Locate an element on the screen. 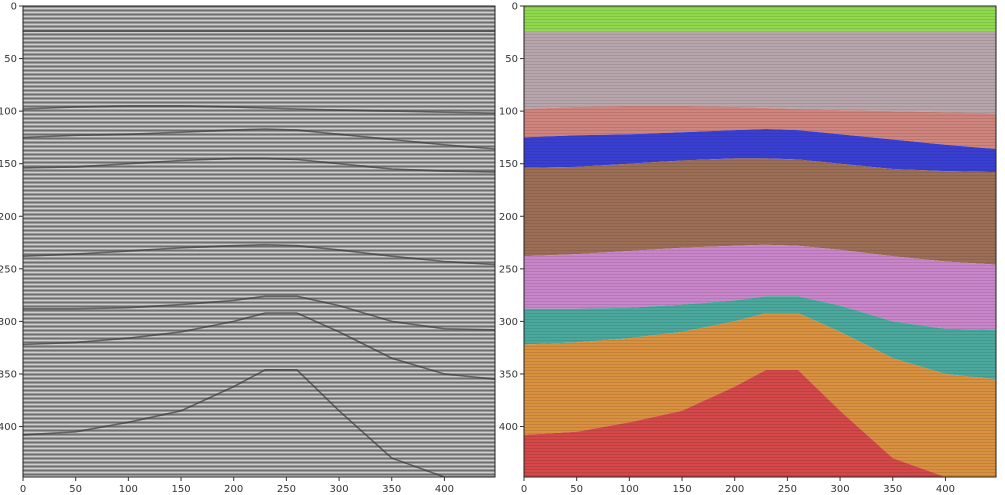 The image size is (1005, 495). seismic-y-tick-label: 0 is located at coordinates (14, 7).